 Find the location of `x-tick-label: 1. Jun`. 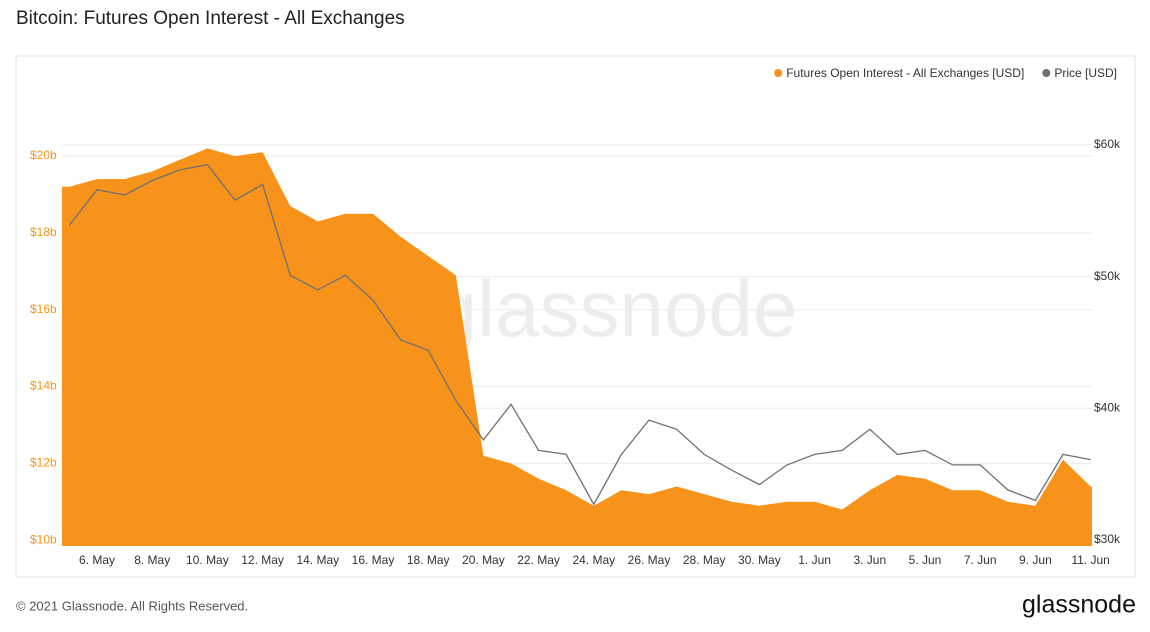

x-tick-label: 1. Jun is located at coordinates (814, 560).